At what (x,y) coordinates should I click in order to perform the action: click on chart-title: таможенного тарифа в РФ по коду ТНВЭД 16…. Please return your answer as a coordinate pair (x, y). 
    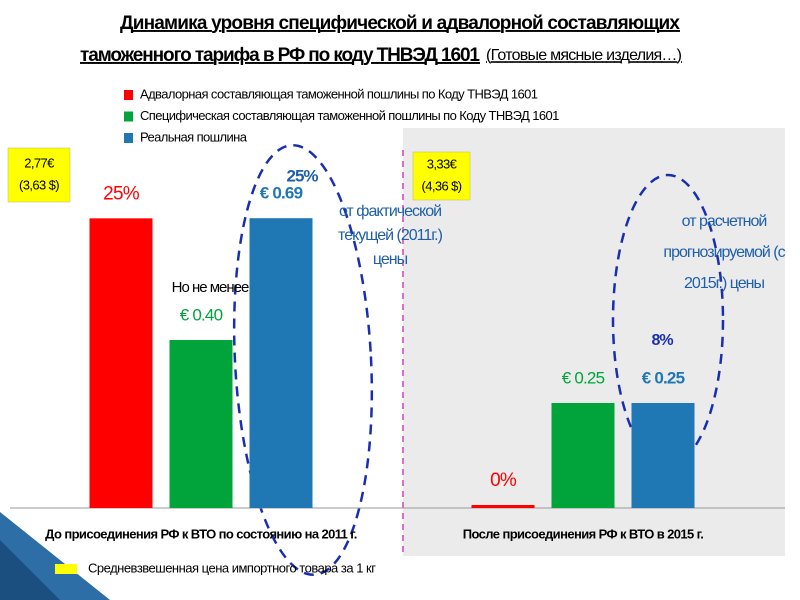
    Looking at the image, I should click on (280, 55).